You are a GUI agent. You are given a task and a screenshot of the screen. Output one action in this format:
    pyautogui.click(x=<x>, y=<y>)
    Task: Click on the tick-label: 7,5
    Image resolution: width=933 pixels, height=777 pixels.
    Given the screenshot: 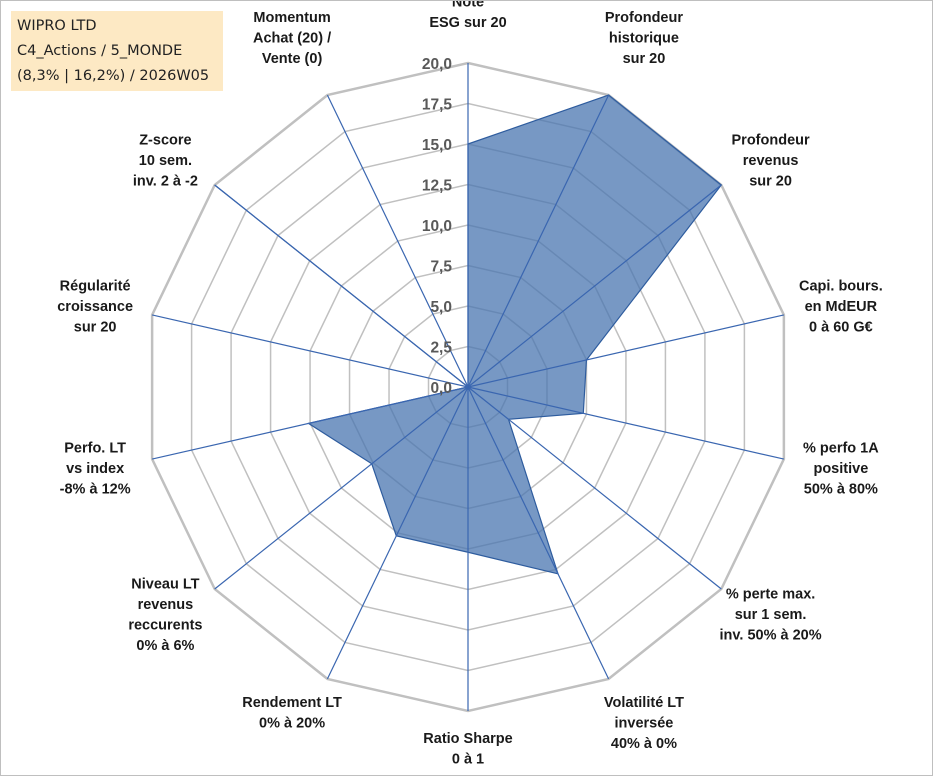 What is the action you would take?
    pyautogui.click(x=441, y=267)
    